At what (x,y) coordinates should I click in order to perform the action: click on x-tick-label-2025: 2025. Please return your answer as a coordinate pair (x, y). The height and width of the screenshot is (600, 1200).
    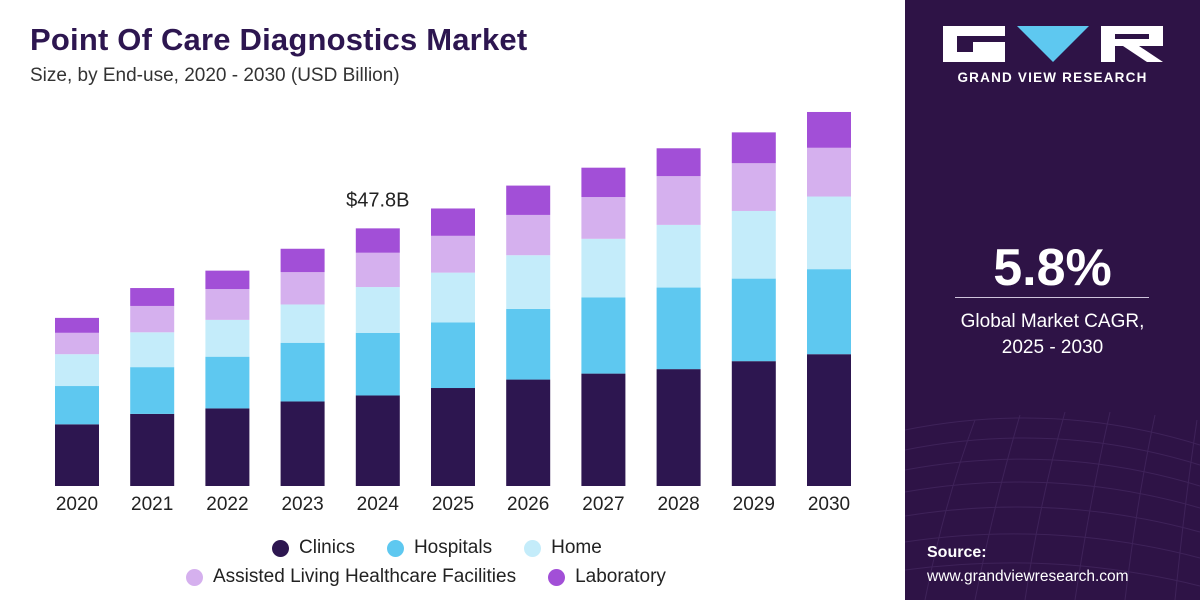
    Looking at the image, I should click on (453, 504).